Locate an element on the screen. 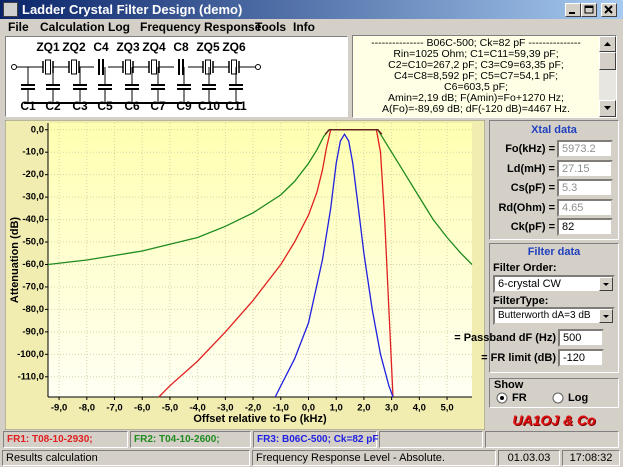  field-label: Ld(mH) = is located at coordinates (531, 168).